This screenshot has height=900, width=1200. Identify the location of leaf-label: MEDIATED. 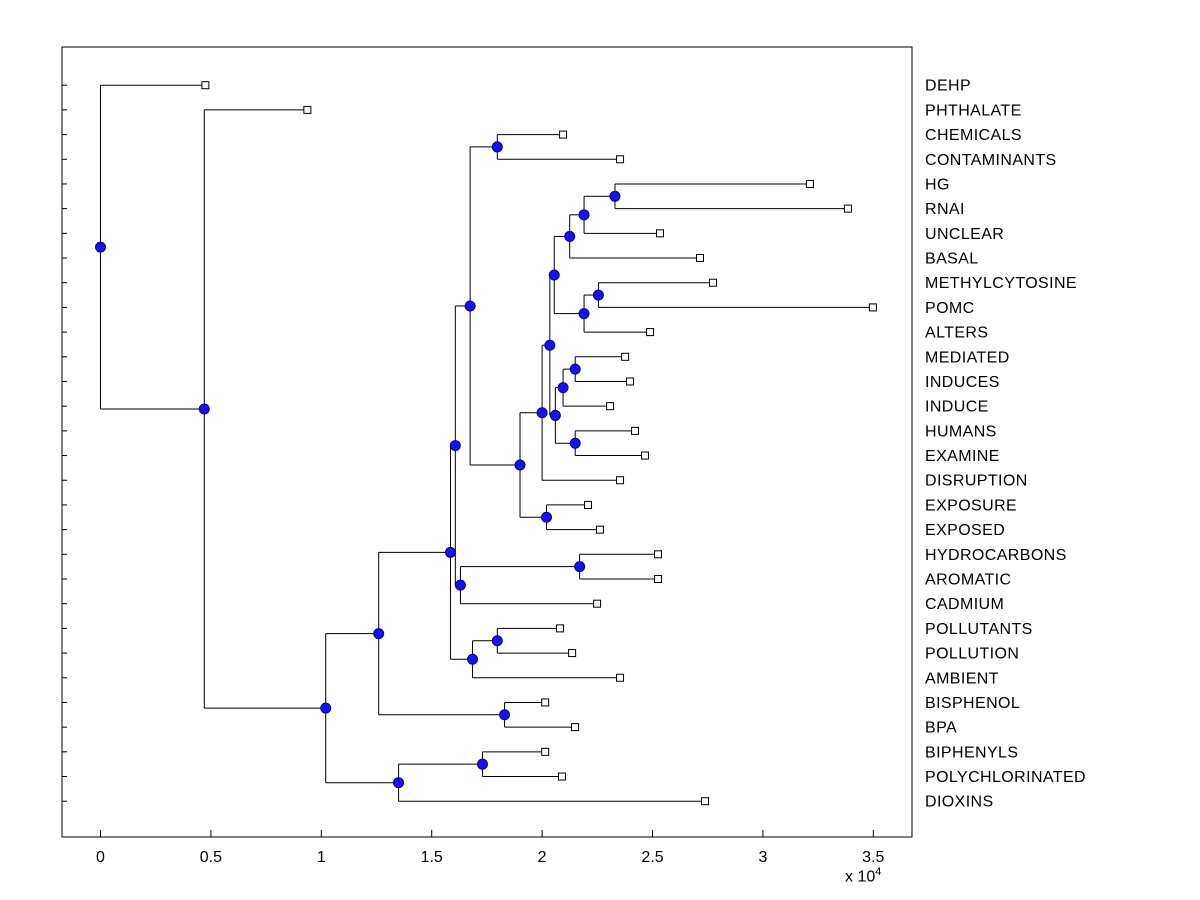
(967, 357).